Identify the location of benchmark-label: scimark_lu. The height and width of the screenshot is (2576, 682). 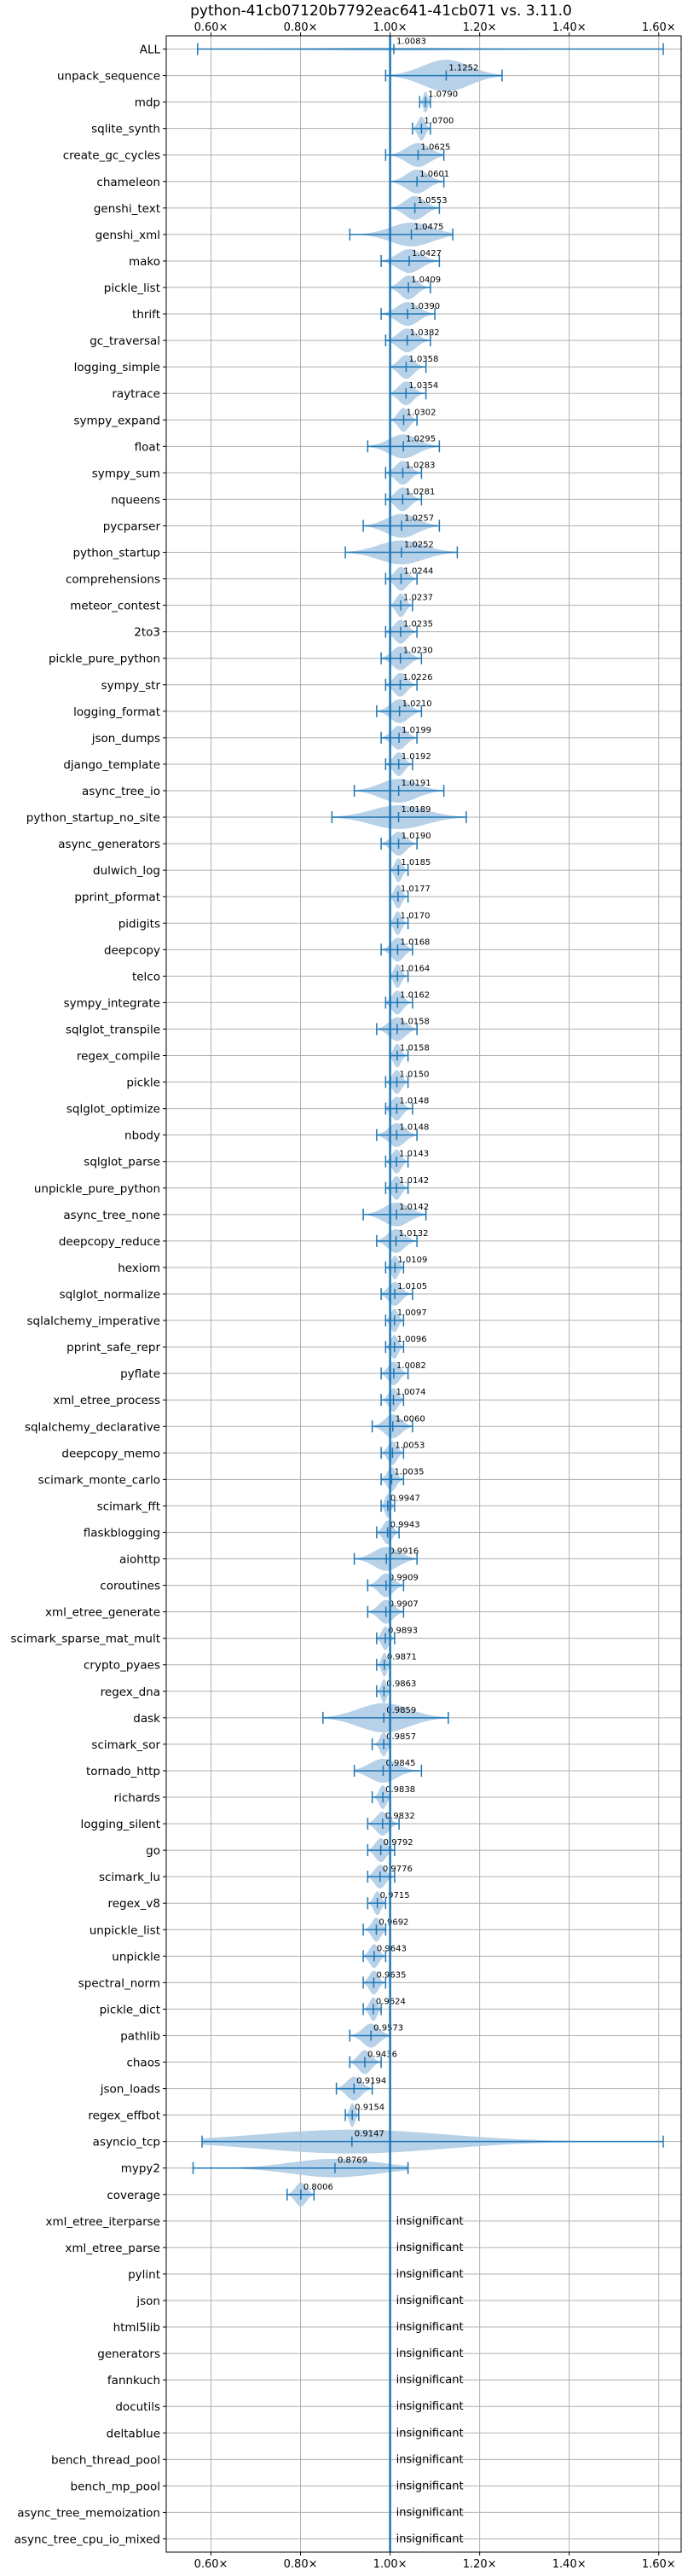
(129, 1877).